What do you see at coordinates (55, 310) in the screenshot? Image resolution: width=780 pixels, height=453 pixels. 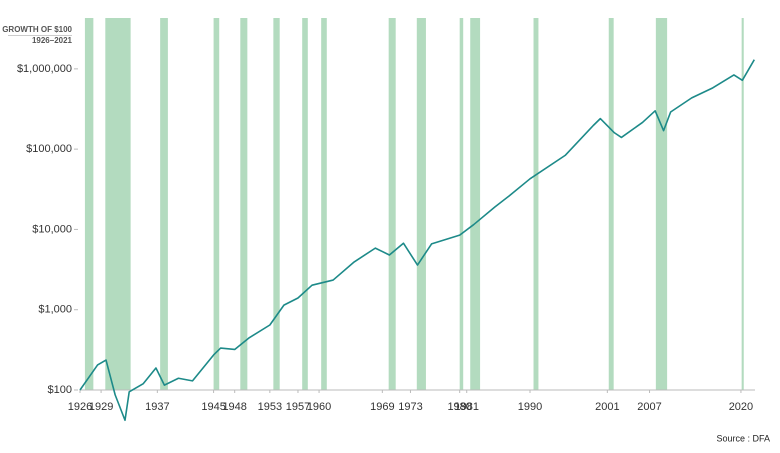 I see `y-tick-label: $1,000` at bounding box center [55, 310].